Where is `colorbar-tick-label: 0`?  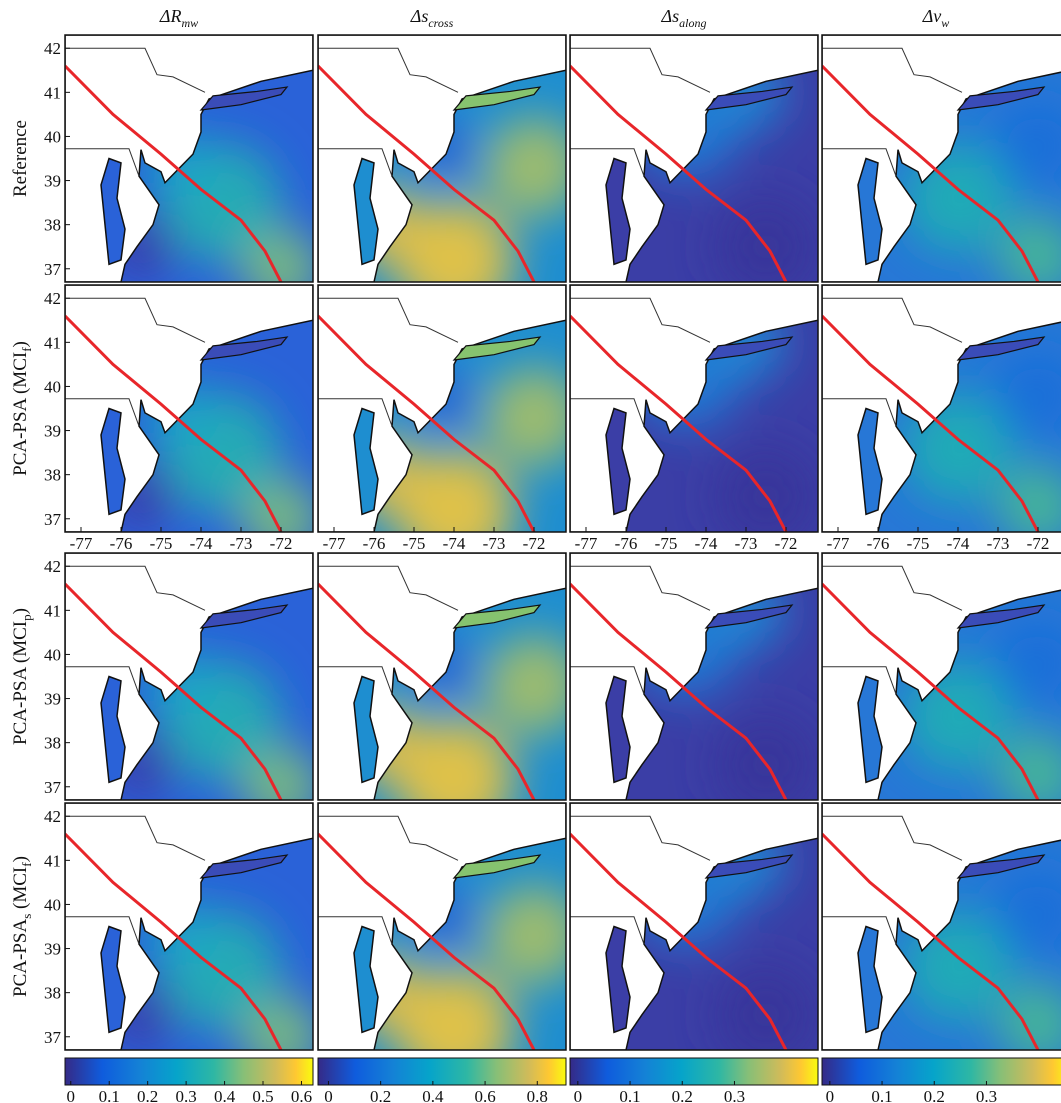
colorbar-tick-label: 0 is located at coordinates (578, 1095).